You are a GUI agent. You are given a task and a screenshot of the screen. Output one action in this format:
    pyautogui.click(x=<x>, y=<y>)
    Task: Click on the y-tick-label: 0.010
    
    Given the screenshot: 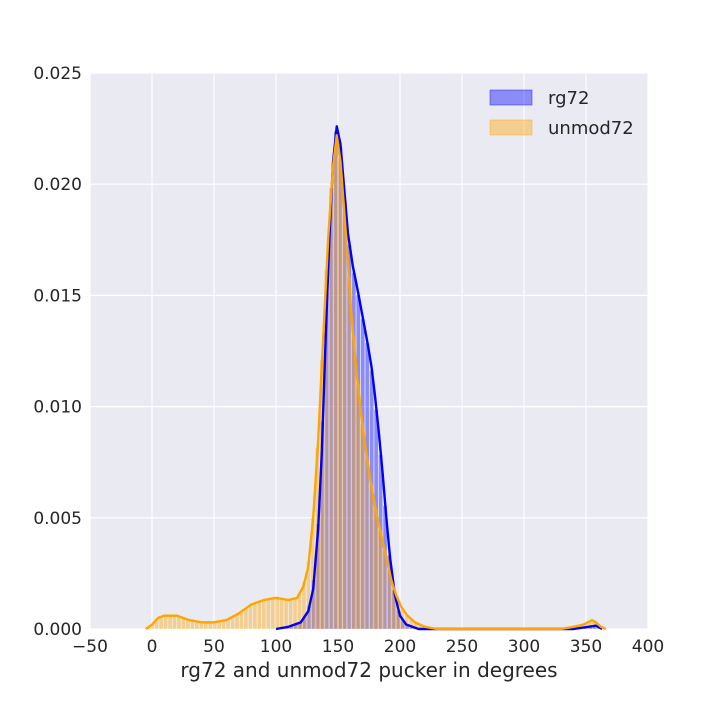 What is the action you would take?
    pyautogui.click(x=57, y=408)
    